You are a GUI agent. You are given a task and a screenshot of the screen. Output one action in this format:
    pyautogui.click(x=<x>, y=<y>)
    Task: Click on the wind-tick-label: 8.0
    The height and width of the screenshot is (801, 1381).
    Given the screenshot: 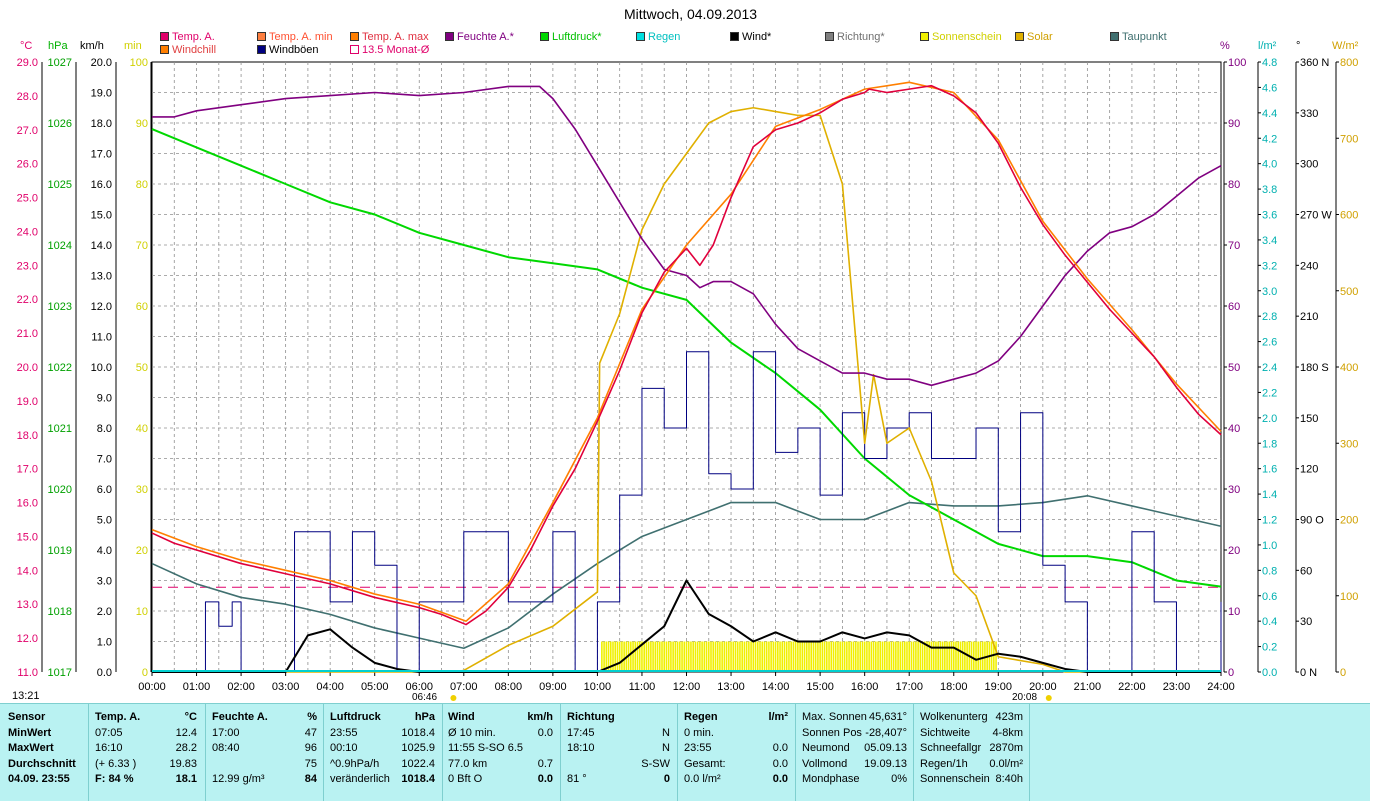 What is the action you would take?
    pyautogui.click(x=104, y=429)
    